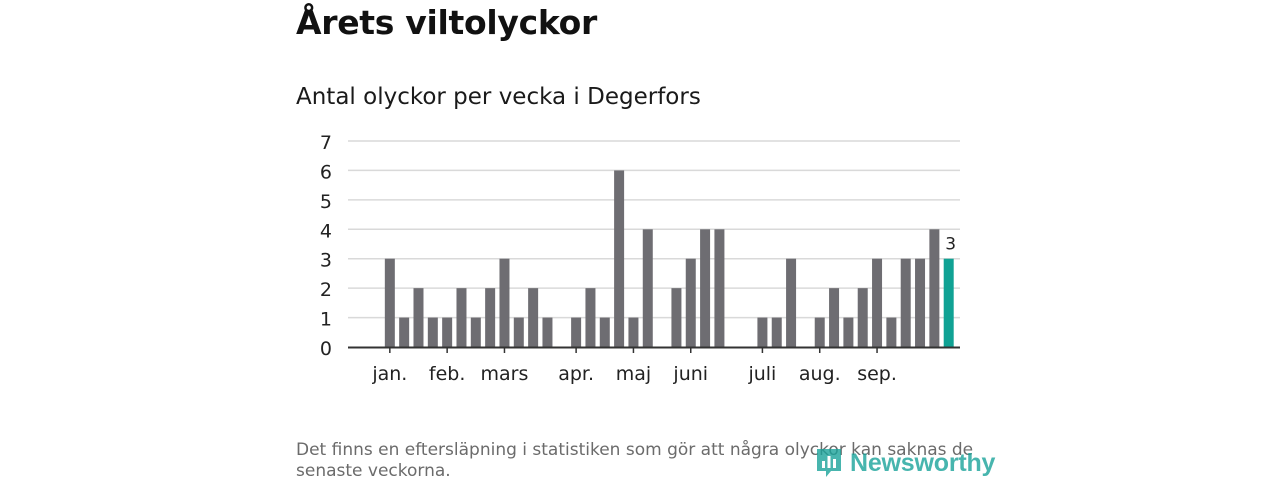 Image resolution: width=1280 pixels, height=482 pixels. I want to click on y-tick-label: 2, so click(326, 290).